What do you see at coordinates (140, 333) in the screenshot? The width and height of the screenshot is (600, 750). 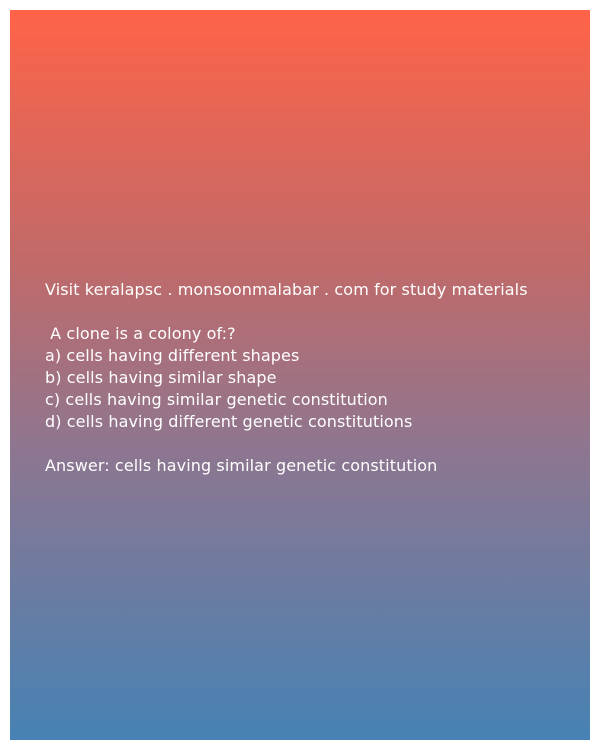 I see `question-text: A clone is a colony of:?` at bounding box center [140, 333].